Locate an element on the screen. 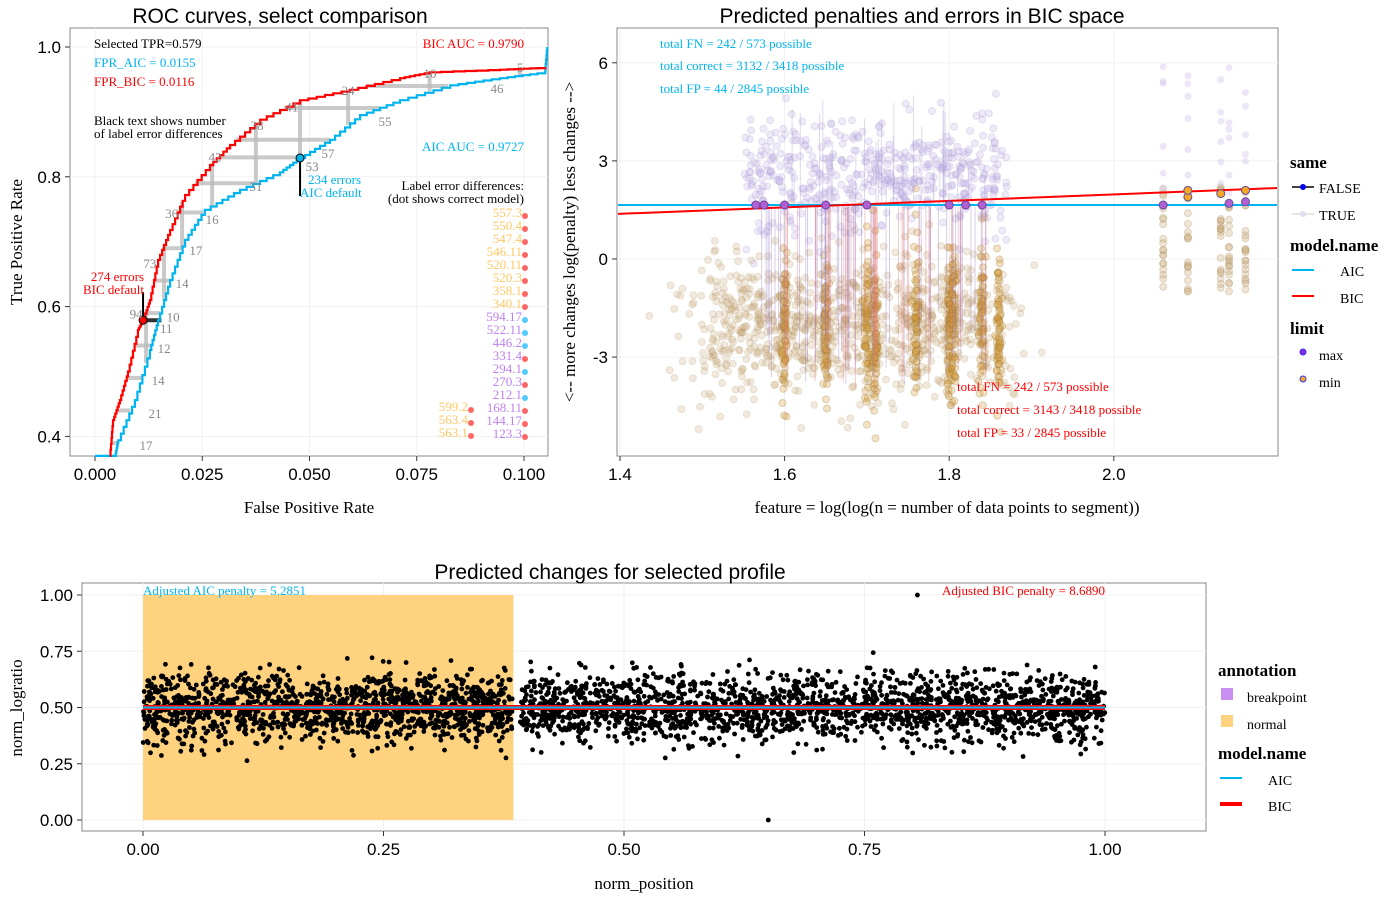  correct-model-dot is located at coordinates (525, 385).